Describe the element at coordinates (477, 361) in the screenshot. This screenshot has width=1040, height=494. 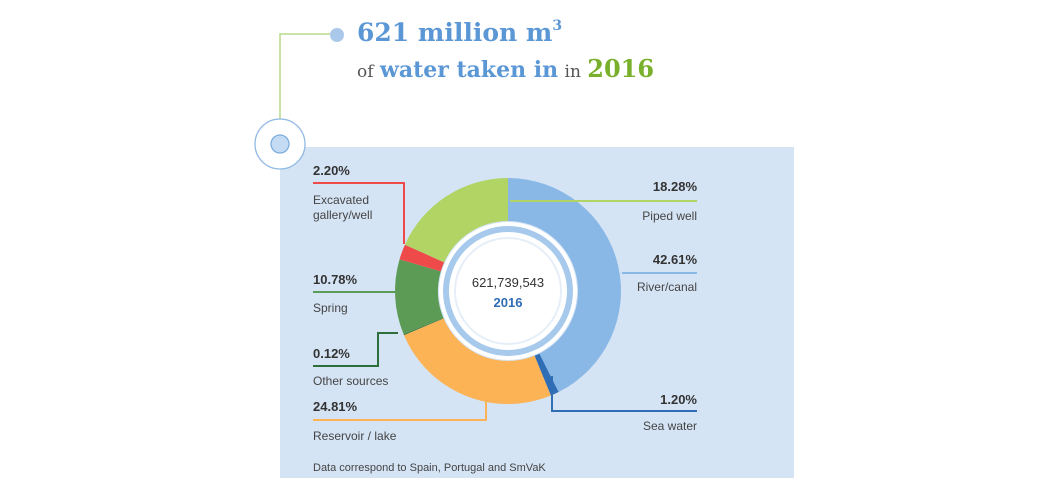
I see `slice-reservoir-lake` at that location.